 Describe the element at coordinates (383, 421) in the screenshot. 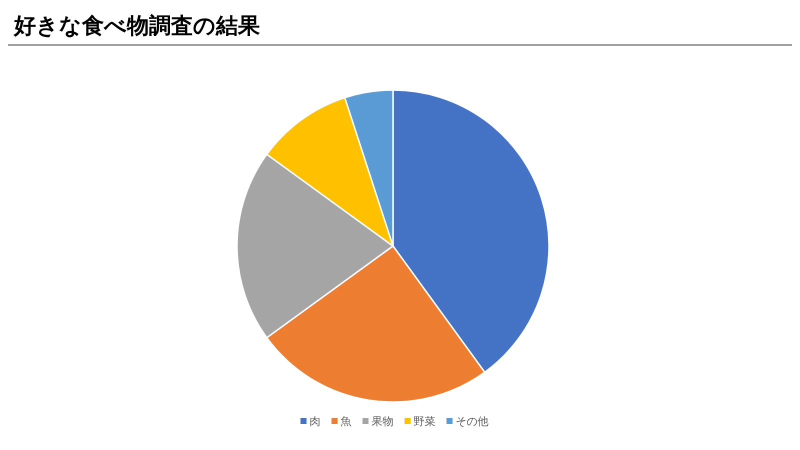

I see `legend-label: 果物` at that location.